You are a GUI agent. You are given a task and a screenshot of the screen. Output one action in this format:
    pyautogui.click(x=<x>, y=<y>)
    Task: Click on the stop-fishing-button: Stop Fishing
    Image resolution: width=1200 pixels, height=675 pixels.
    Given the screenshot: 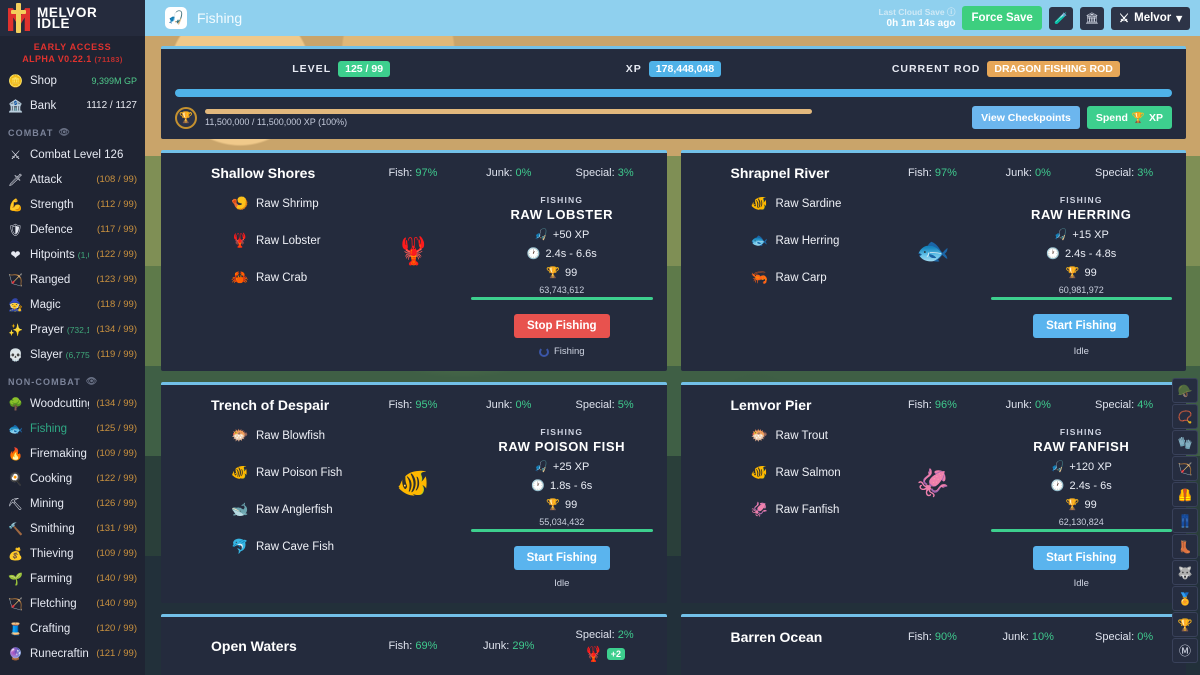 What is the action you would take?
    pyautogui.click(x=561, y=326)
    